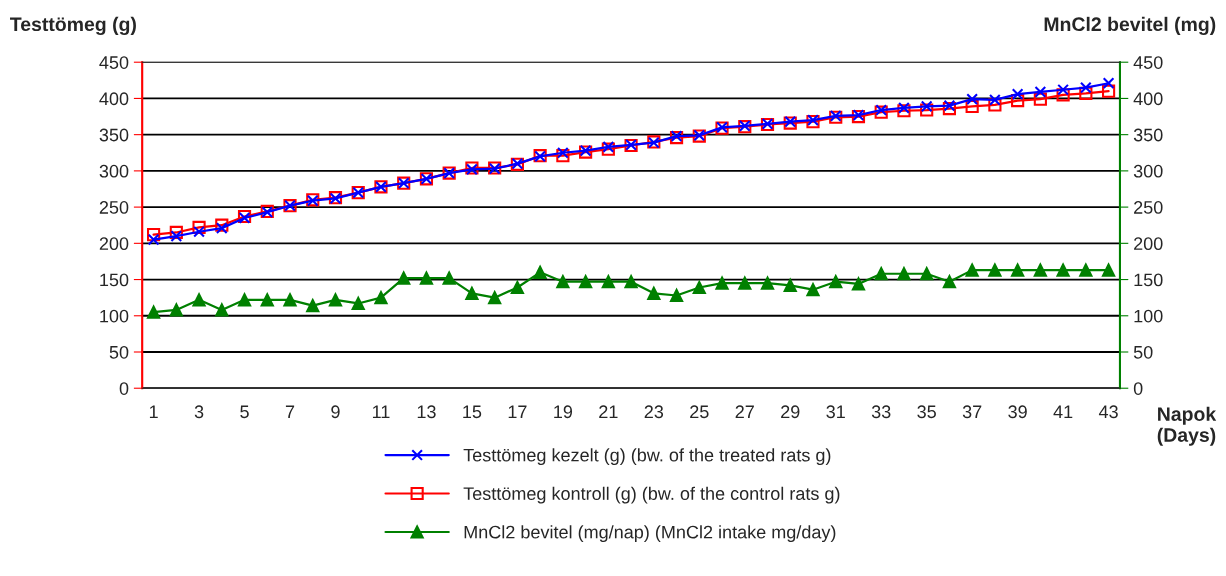 This screenshot has height=576, width=1226. What do you see at coordinates (654, 412) in the screenshot?
I see `x-tick-label: 23` at bounding box center [654, 412].